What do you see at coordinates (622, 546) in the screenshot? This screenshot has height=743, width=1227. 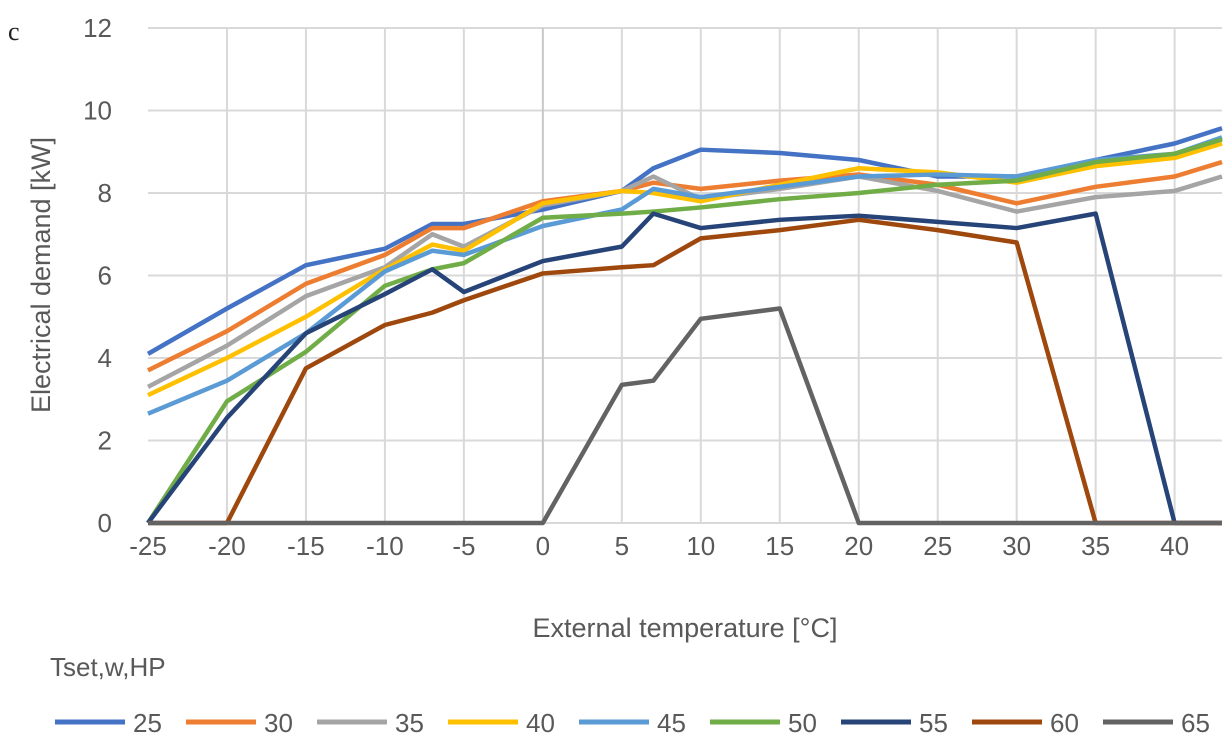 I see `x-tick-label: 5` at bounding box center [622, 546].